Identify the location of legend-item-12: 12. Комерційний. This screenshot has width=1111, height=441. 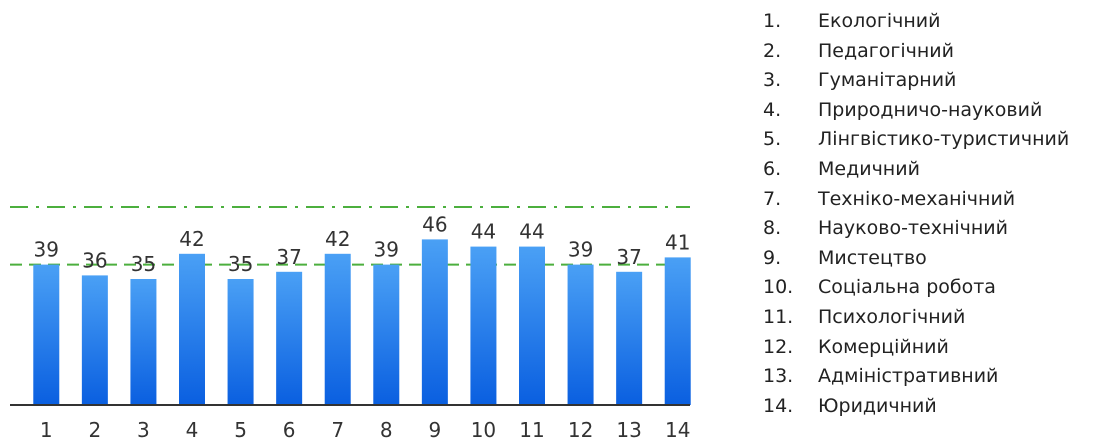
(916, 348).